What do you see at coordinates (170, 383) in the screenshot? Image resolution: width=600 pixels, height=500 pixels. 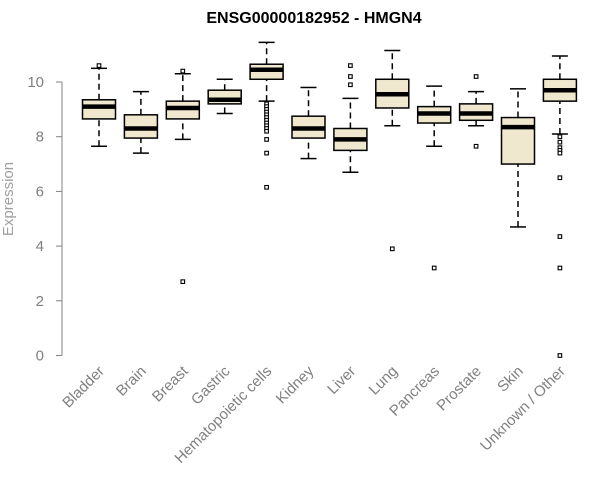 I see `x-tick-label: Breast` at bounding box center [170, 383].